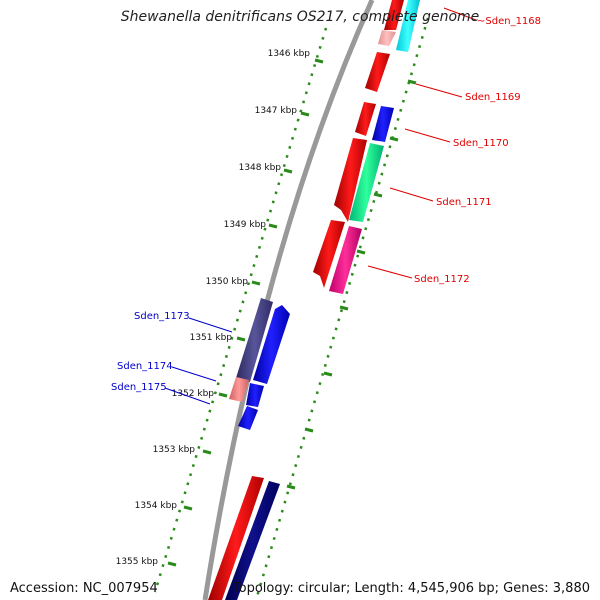 The image size is (600, 600). Describe the element at coordinates (174, 450) in the screenshot. I see `tick-label: 1353 kbp` at that location.